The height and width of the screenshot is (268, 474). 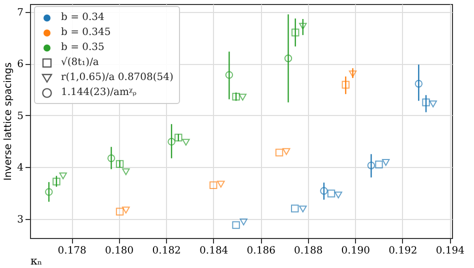 What do you see at coordinates (36, 261) in the screenshot?
I see `x-axis-title: κₙ` at bounding box center [36, 261].